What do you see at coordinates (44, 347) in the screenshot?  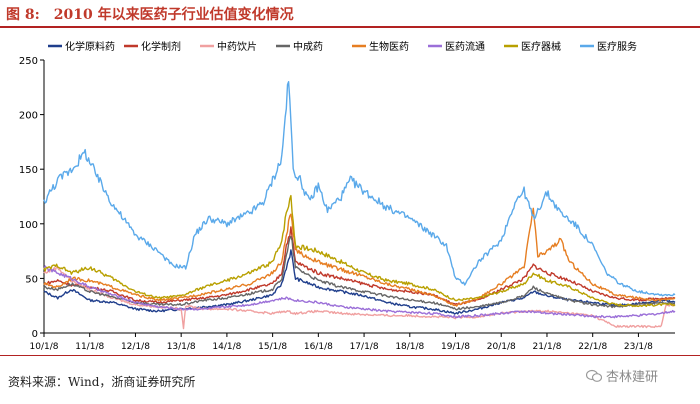 I see `x-tick-label: 10/1/8` at bounding box center [44, 347].